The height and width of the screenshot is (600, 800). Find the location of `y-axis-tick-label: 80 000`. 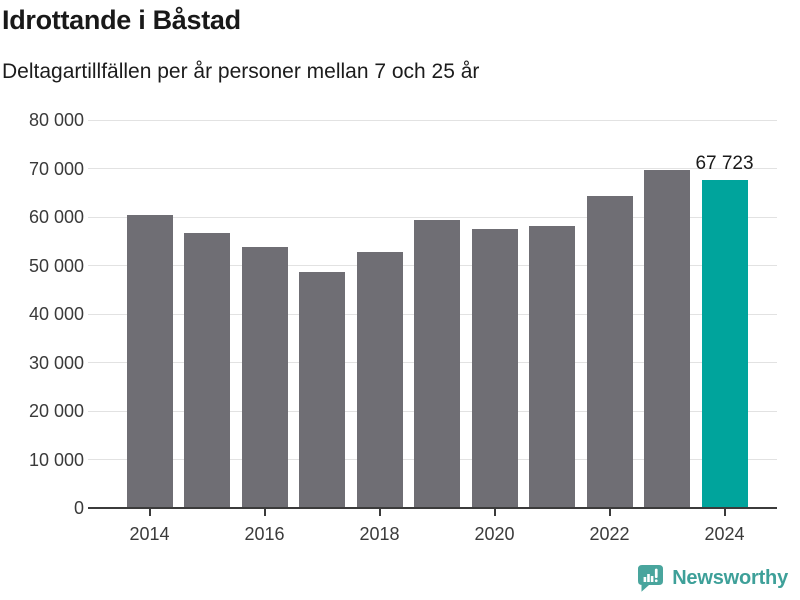

y-axis-tick-label: 80 000 is located at coordinates (56, 120).